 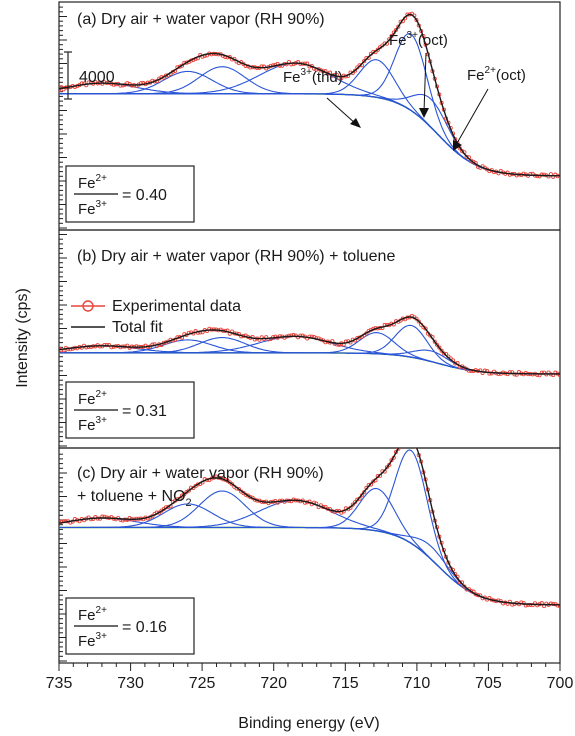 What do you see at coordinates (97, 77) in the screenshot?
I see `scale-bar-label: 4000` at bounding box center [97, 77].